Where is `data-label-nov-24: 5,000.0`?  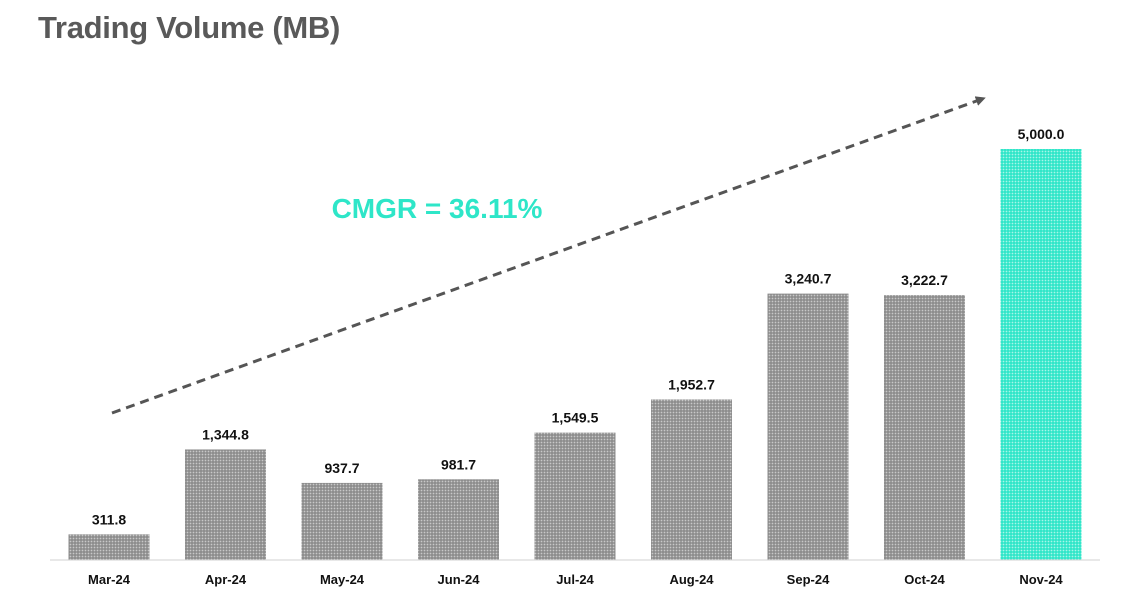 data-label-nov-24: 5,000.0 is located at coordinates (1041, 134).